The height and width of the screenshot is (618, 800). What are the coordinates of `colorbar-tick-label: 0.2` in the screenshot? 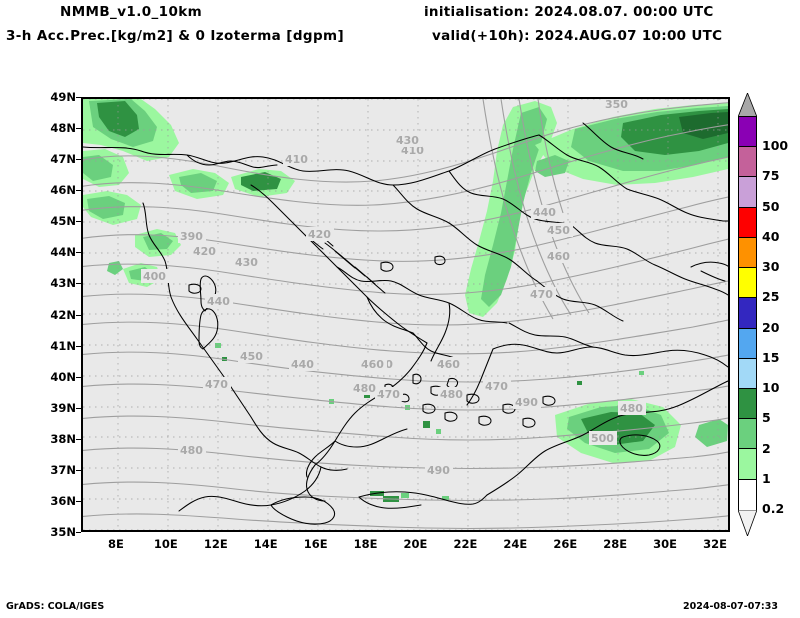 It's located at (773, 508).